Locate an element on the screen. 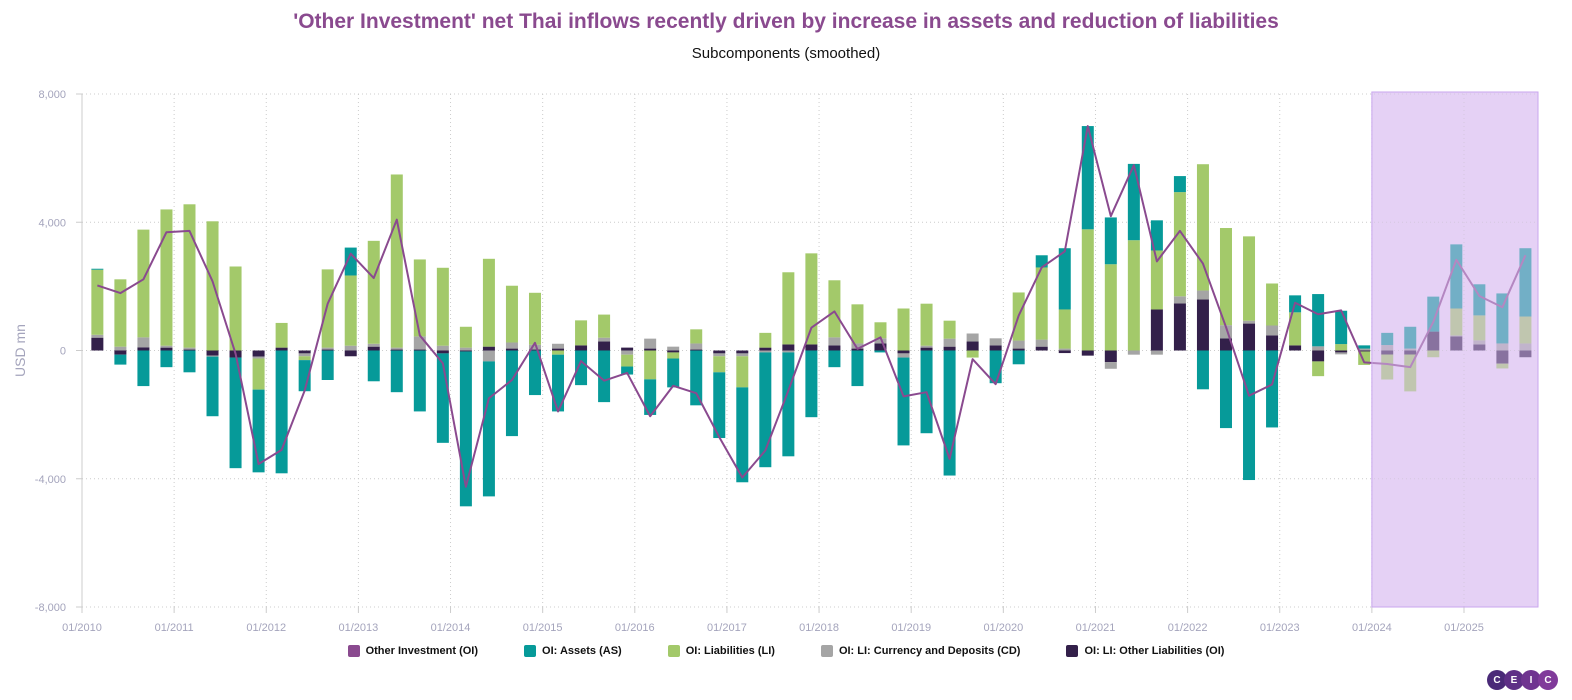 This screenshot has width=1572, height=700. bar-stack-2020Q2 is located at coordinates (1041, 303).